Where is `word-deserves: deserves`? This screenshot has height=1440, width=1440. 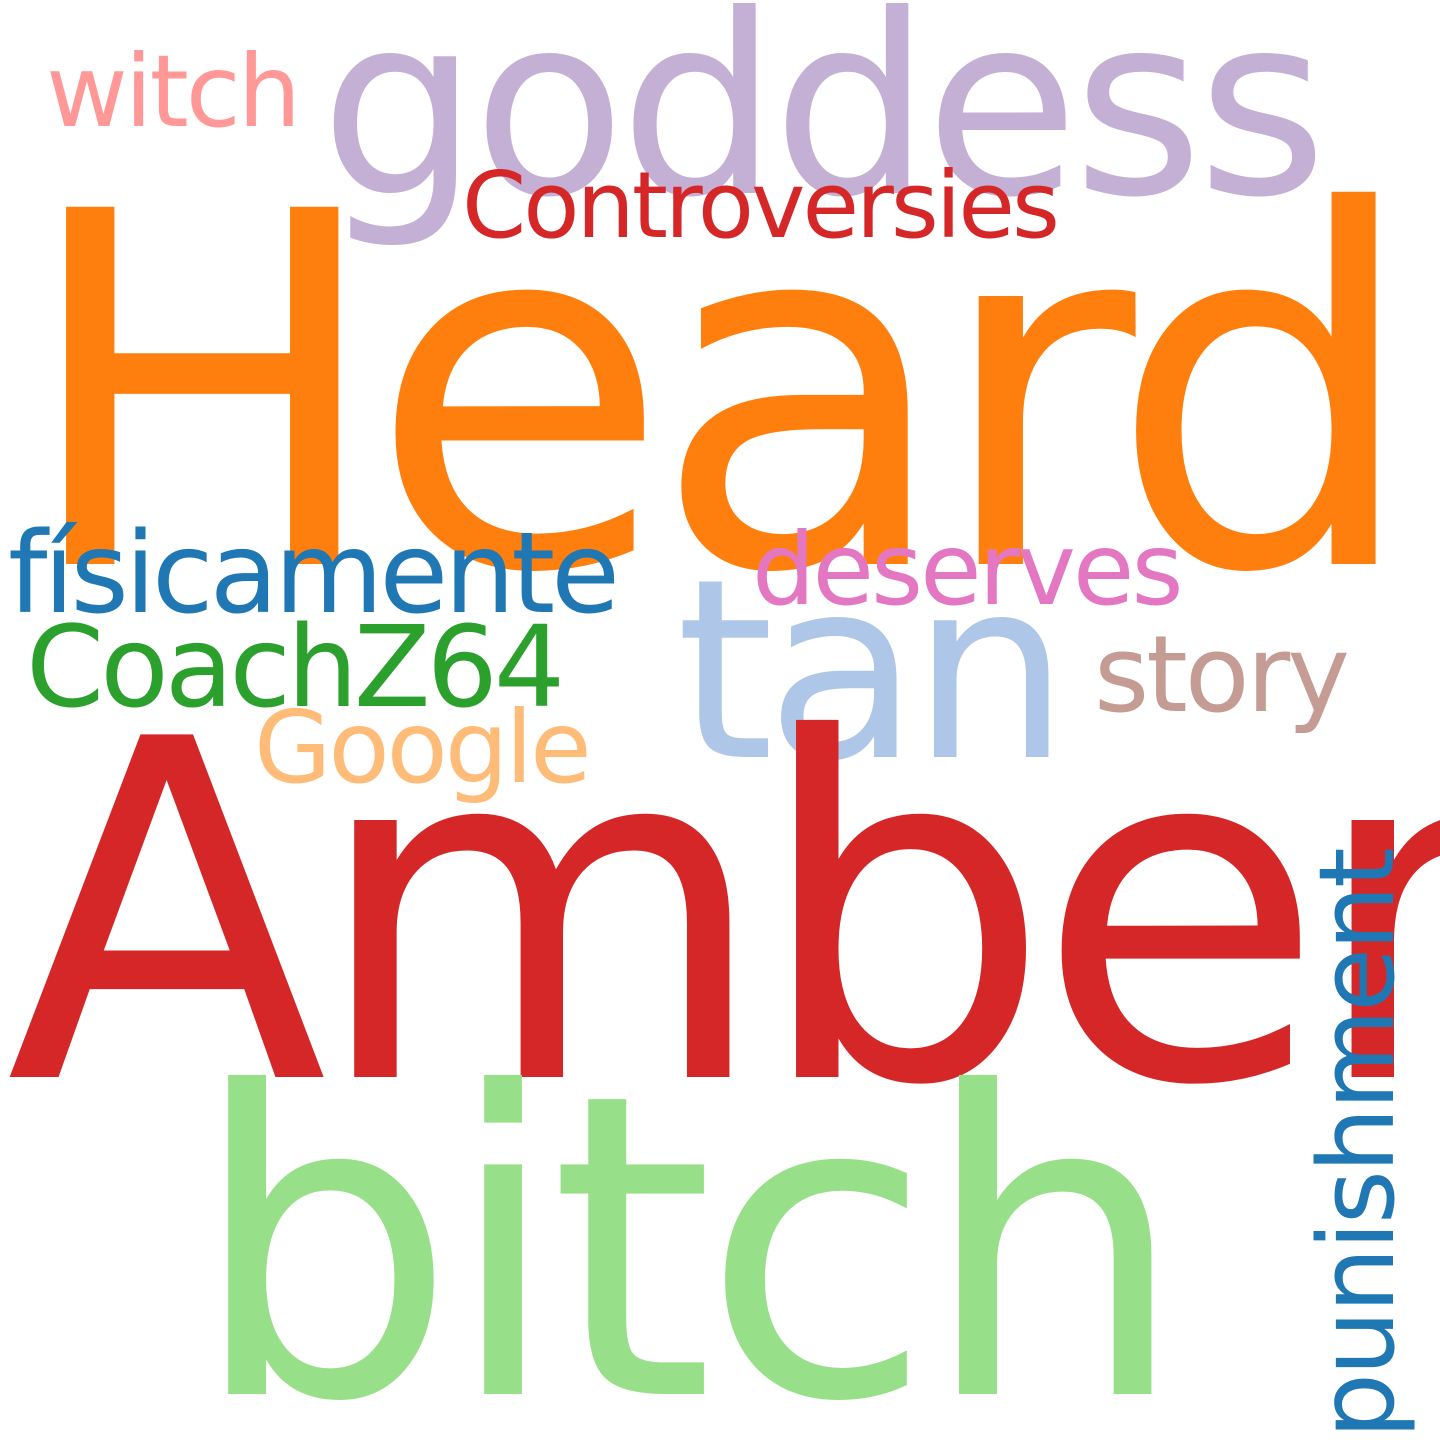 word-deserves: deserves is located at coordinates (968, 569).